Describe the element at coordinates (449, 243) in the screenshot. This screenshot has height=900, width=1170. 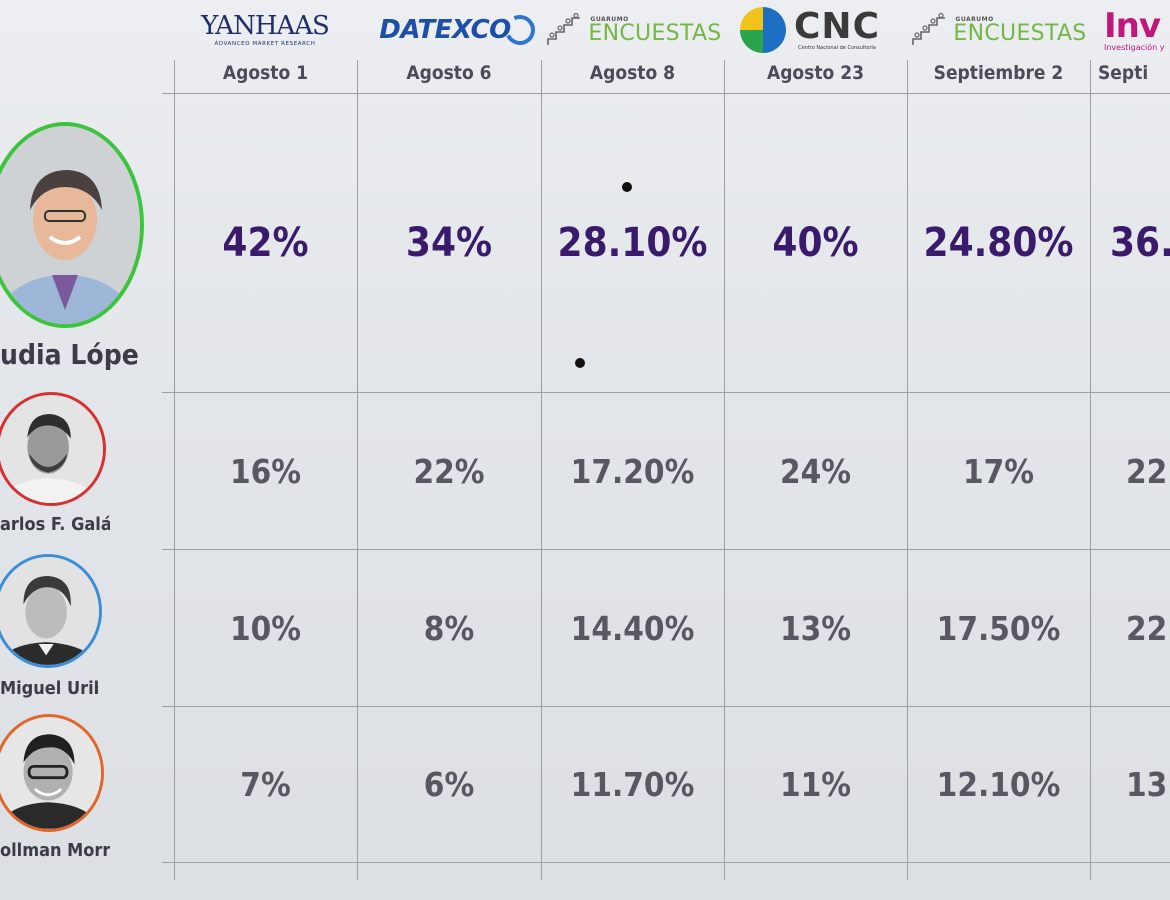
I see `poll-value-cell: 34%` at that location.